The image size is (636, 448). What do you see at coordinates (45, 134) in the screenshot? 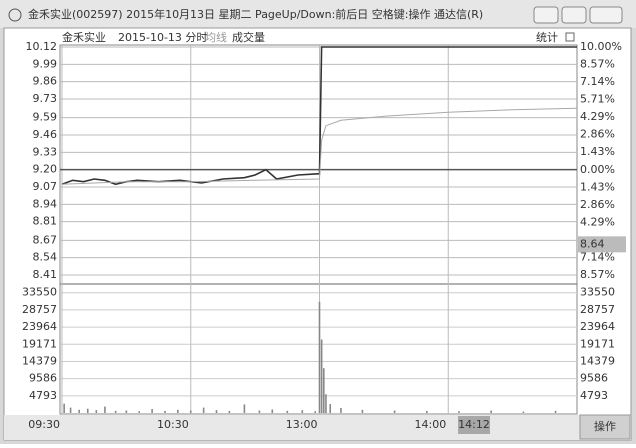
I see `y-tick-label: 9.46` at bounding box center [45, 134].